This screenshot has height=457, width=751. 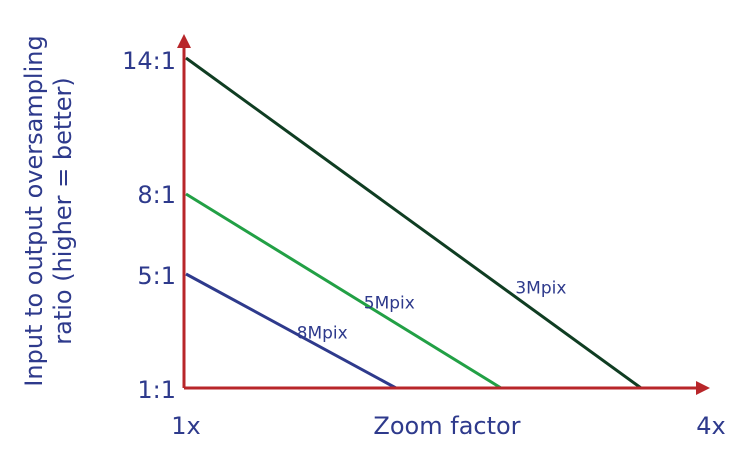 I want to click on x-tick-label-1x: 1x, so click(x=185, y=426).